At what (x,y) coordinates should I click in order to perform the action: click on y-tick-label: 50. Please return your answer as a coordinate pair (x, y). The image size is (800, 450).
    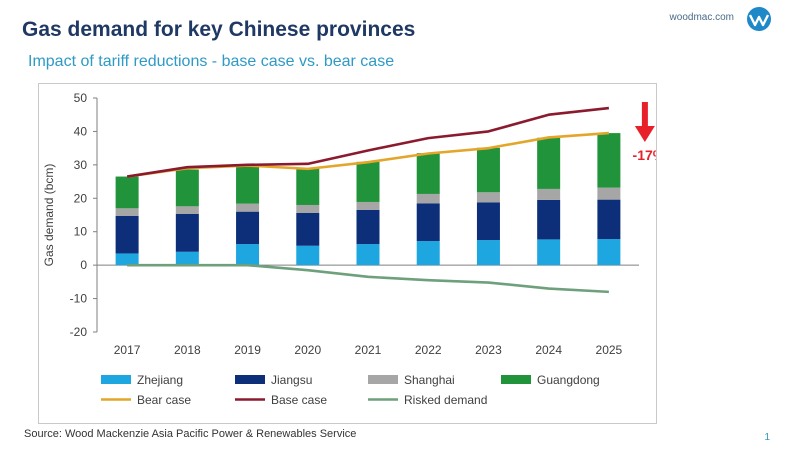
    Looking at the image, I should click on (81, 98).